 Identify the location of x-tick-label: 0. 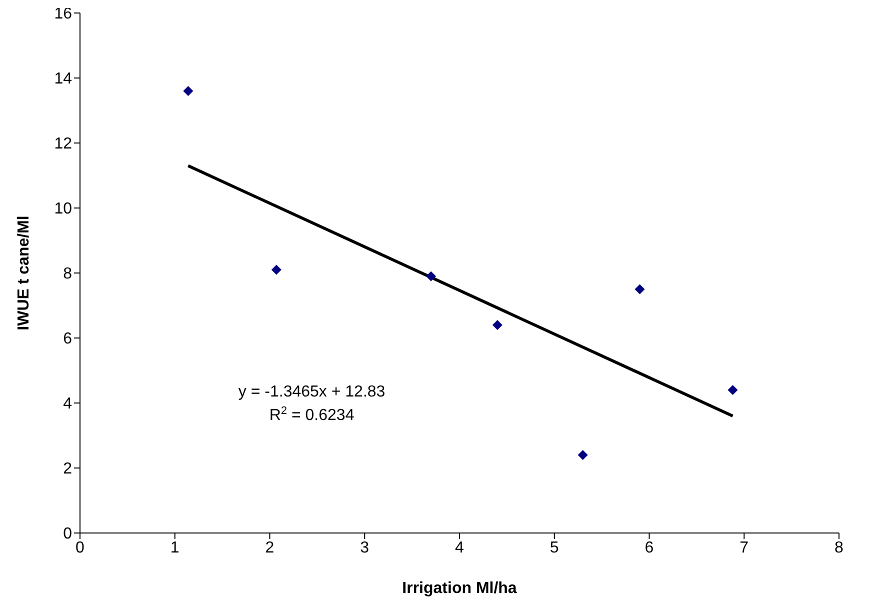
(80, 547).